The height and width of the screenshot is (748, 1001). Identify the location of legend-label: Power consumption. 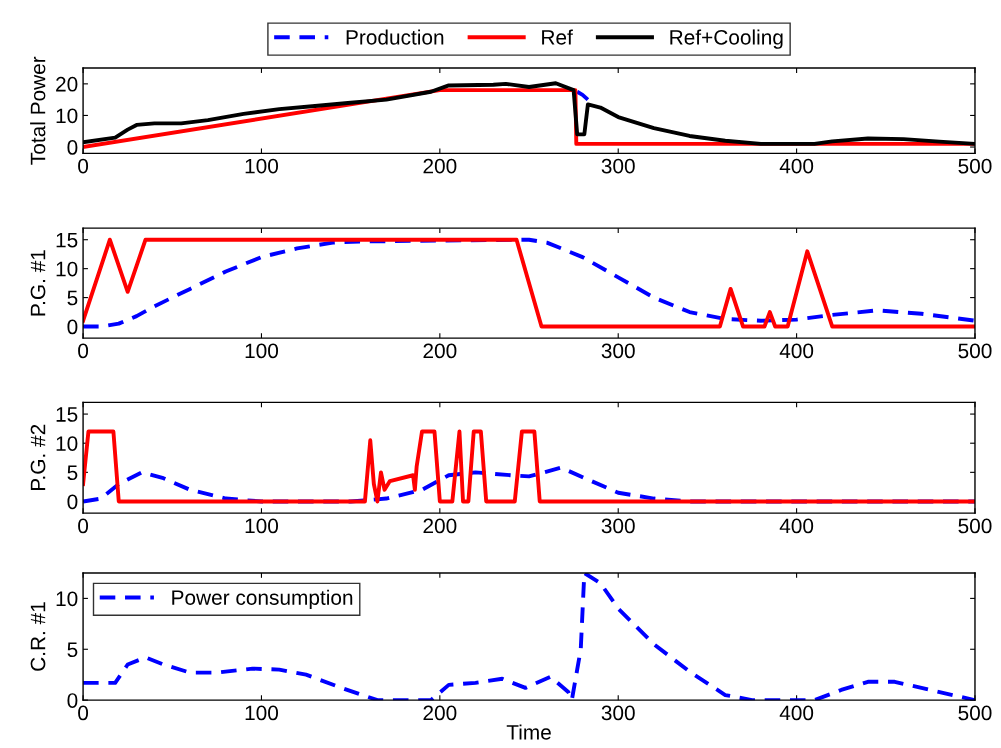
(262, 599).